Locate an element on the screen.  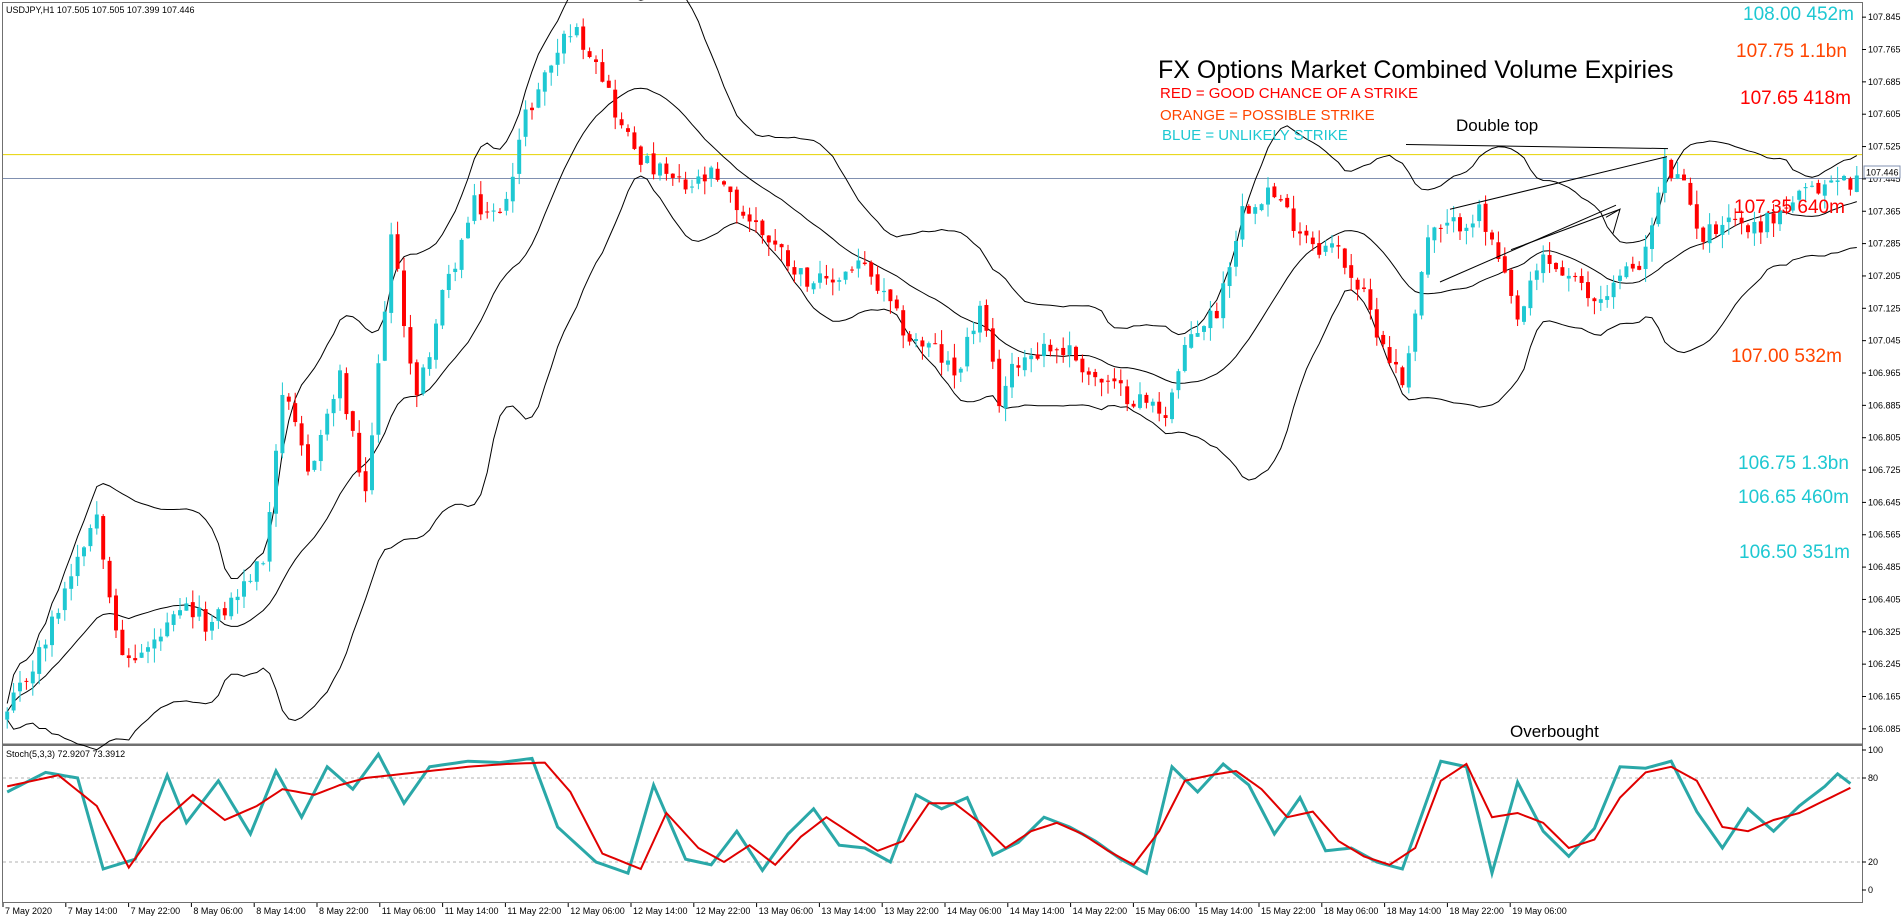
price-tick-label: 106.965 is located at coordinates (1884, 373).